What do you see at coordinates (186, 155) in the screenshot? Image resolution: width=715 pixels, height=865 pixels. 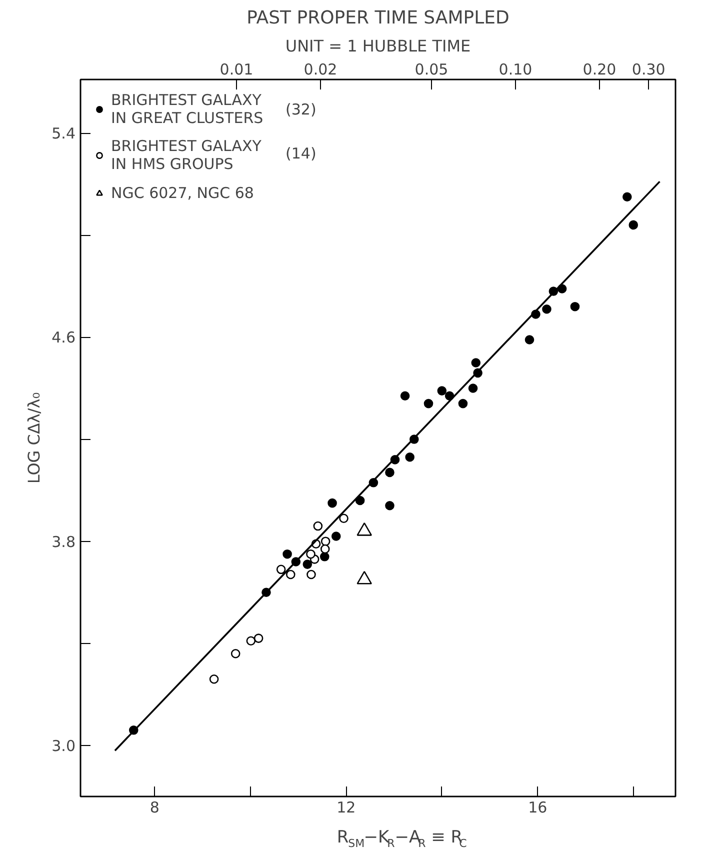 I see `legend-label: BRIGHTEST GALAXY IN HMS GROUPS` at bounding box center [186, 155].